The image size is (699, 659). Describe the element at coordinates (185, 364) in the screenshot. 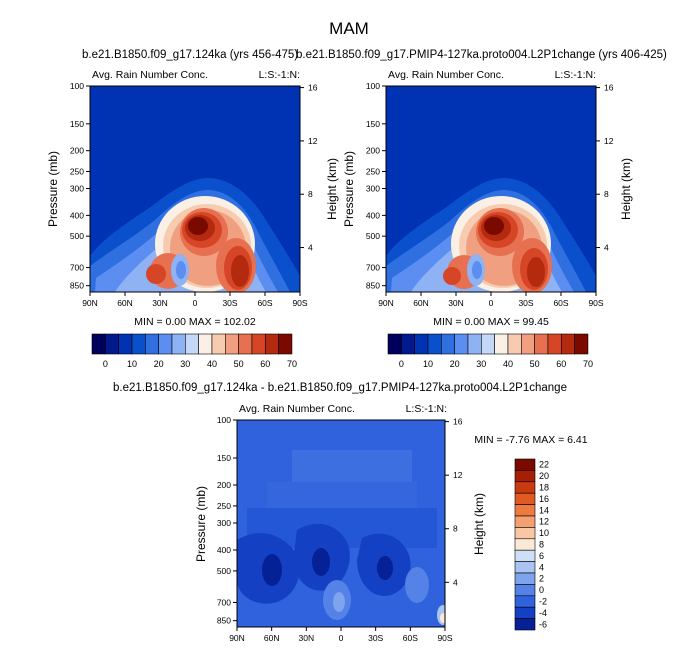

I see `panel-1-colorbar-label: 30` at that location.